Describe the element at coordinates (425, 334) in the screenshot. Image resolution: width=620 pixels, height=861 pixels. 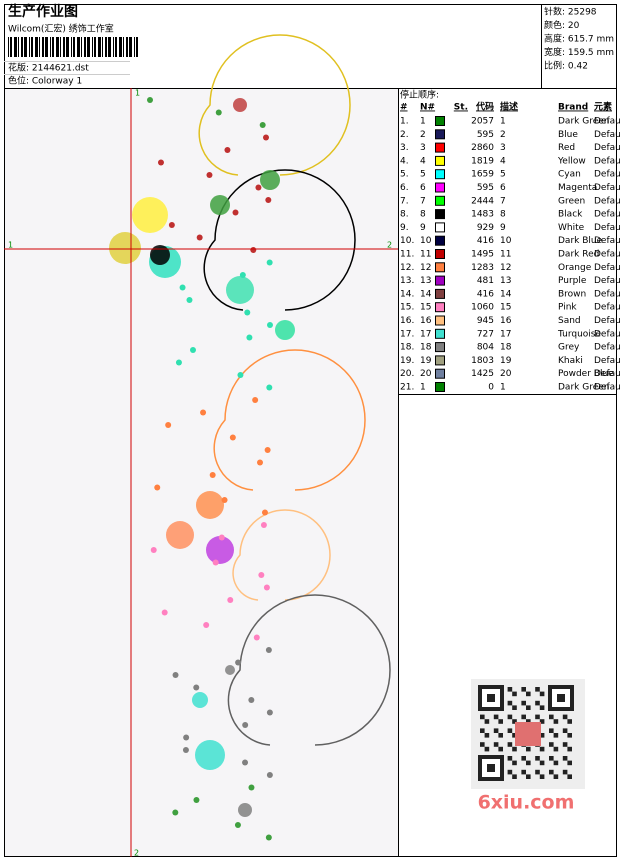
I see `cell: 17` at that location.